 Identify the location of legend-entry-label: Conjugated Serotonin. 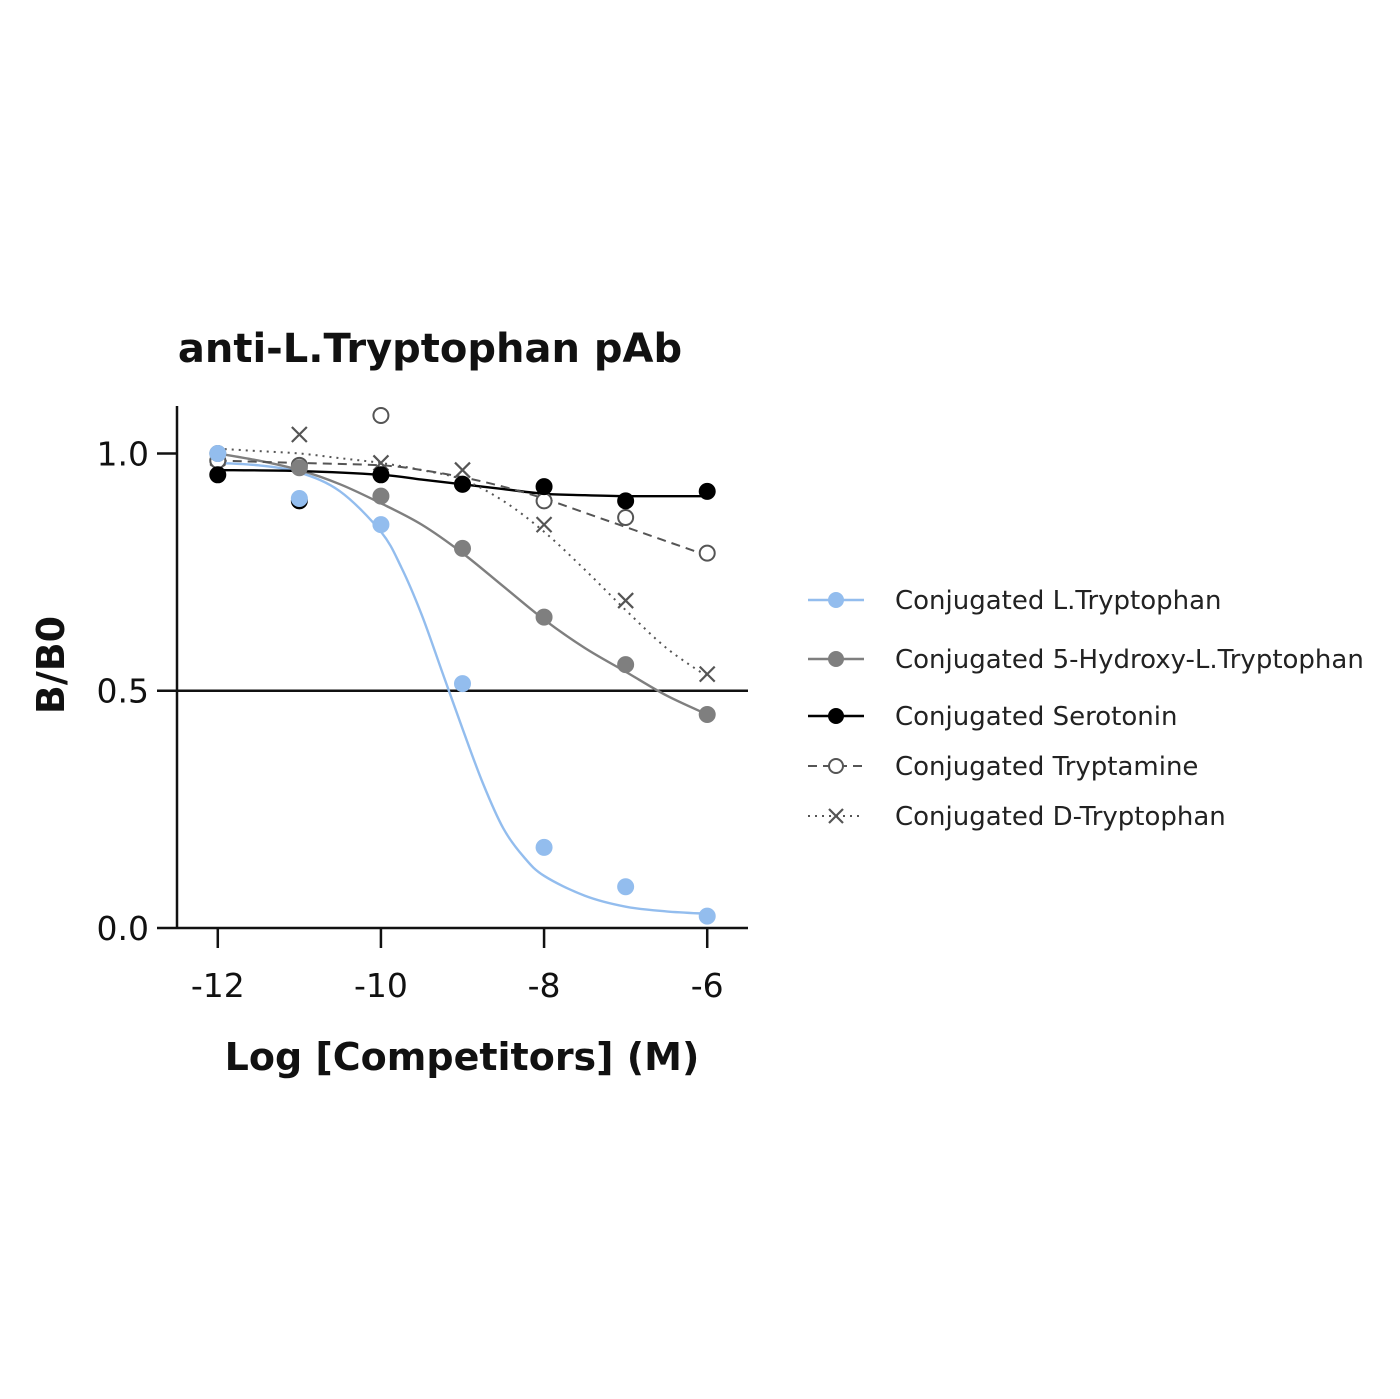
(1036, 717).